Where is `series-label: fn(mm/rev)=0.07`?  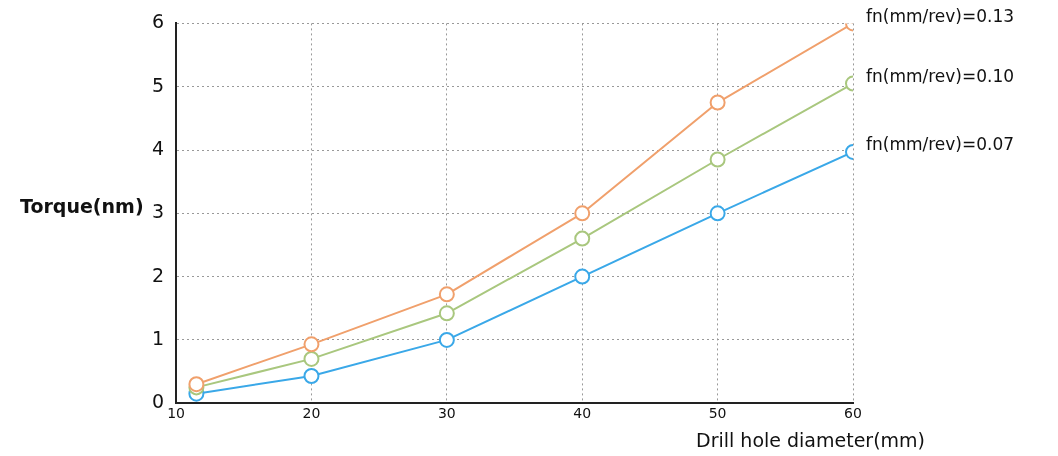
series-label: fn(mm/rev)=0.07 is located at coordinates (940, 144).